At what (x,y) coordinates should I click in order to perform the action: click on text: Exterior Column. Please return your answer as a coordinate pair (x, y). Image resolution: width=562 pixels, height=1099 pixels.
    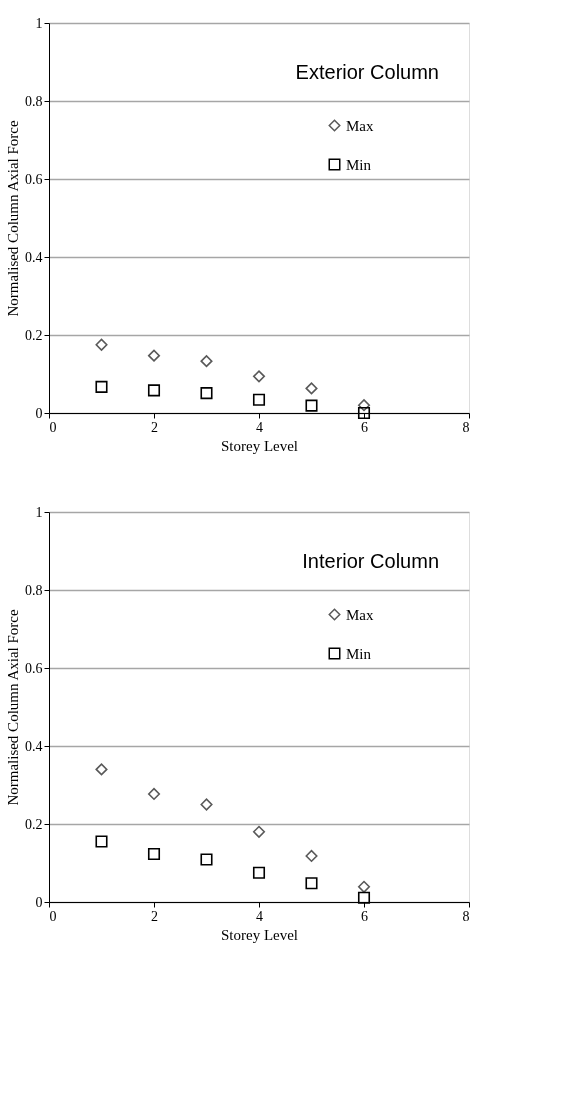
    Looking at the image, I should click on (367, 72).